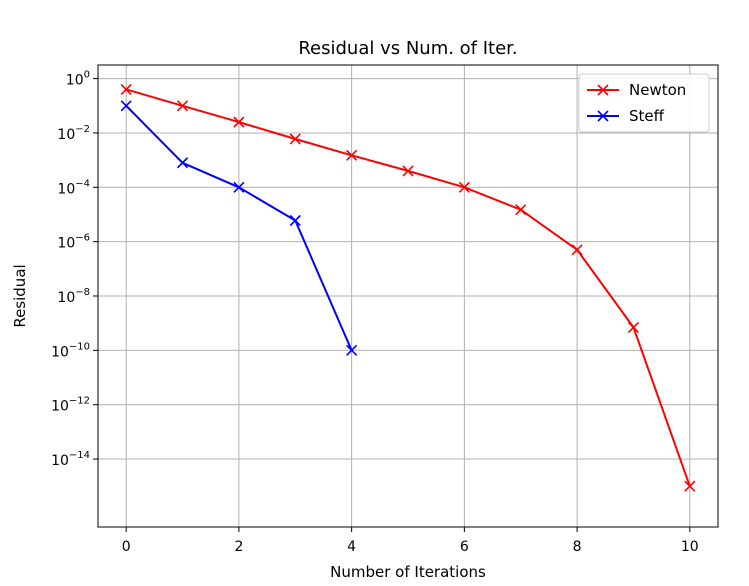 This screenshot has height=586, width=749. I want to click on legend-marker-newton, so click(603, 90).